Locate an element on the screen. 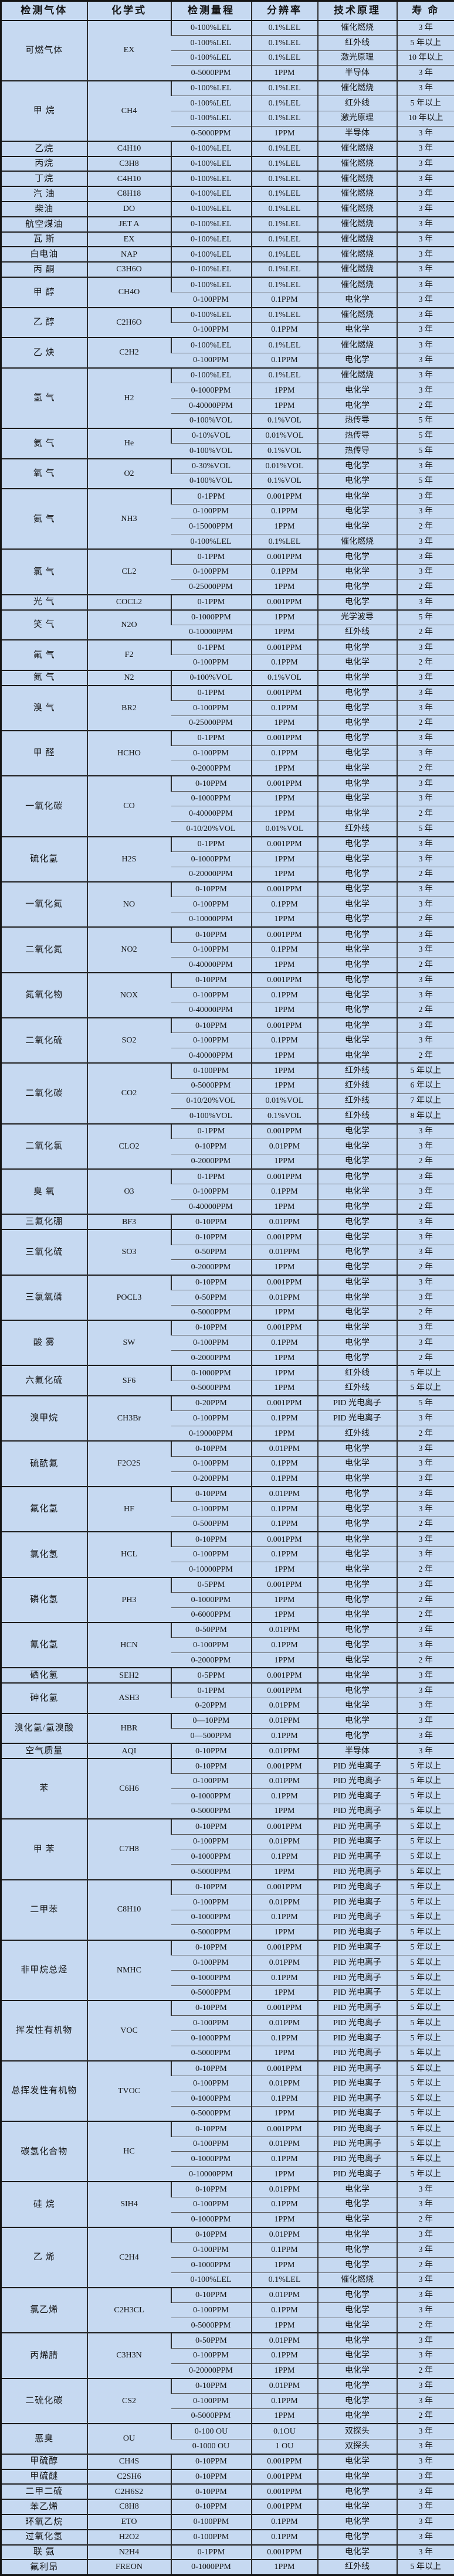  gas-name-cell: 非甲烷总烃 is located at coordinates (44, 1970).